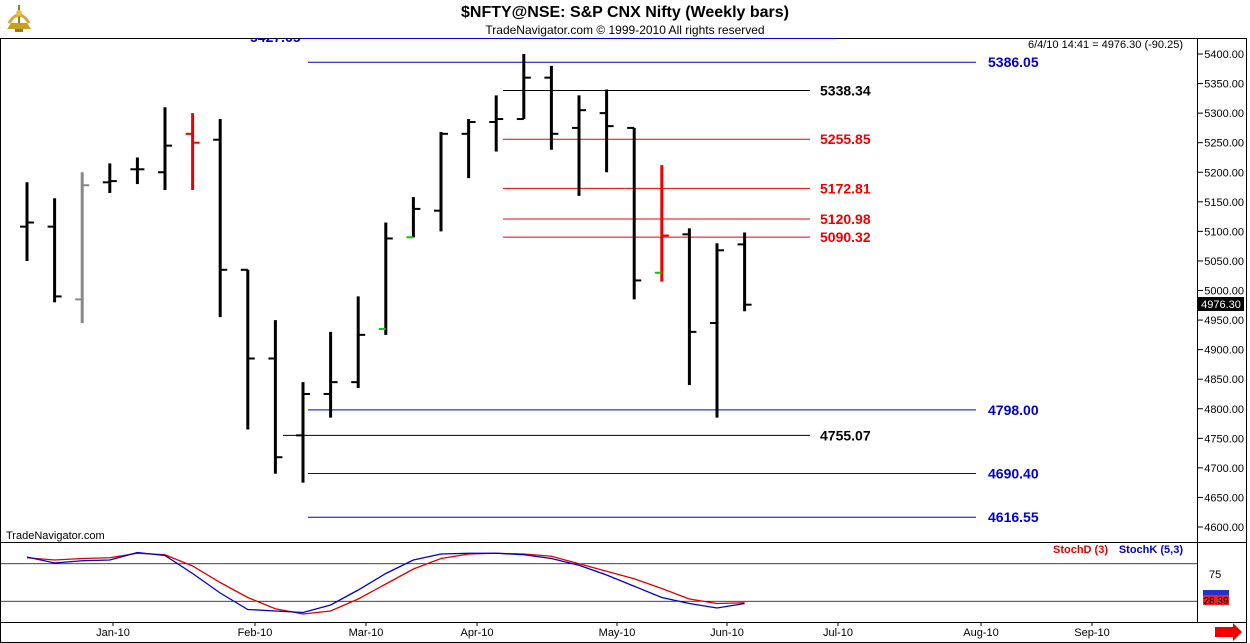  Describe the element at coordinates (55, 536) in the screenshot. I see `watermark-text: TradeNavigator.com` at that location.